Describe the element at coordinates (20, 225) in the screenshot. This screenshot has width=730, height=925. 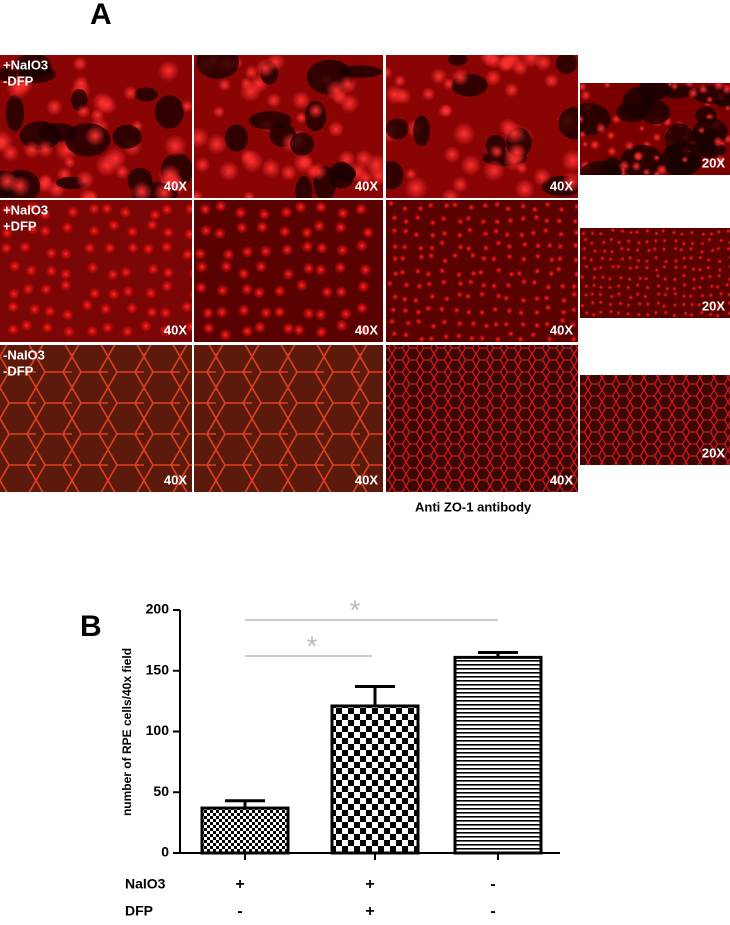
I see `row-label: +DFP` at that location.